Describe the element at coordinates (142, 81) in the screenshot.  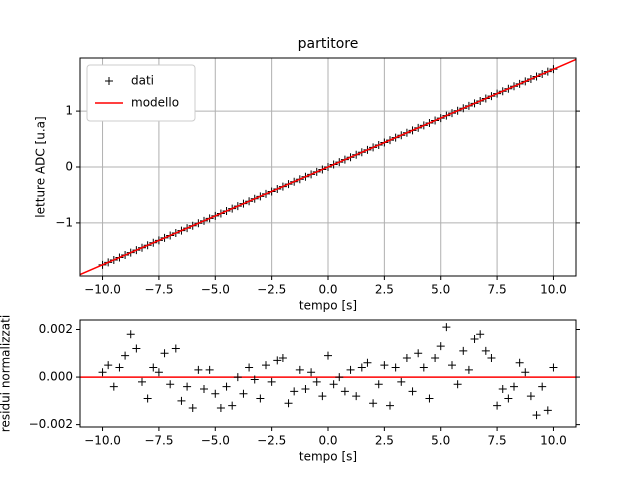
I see `legend-label: dati` at that location.